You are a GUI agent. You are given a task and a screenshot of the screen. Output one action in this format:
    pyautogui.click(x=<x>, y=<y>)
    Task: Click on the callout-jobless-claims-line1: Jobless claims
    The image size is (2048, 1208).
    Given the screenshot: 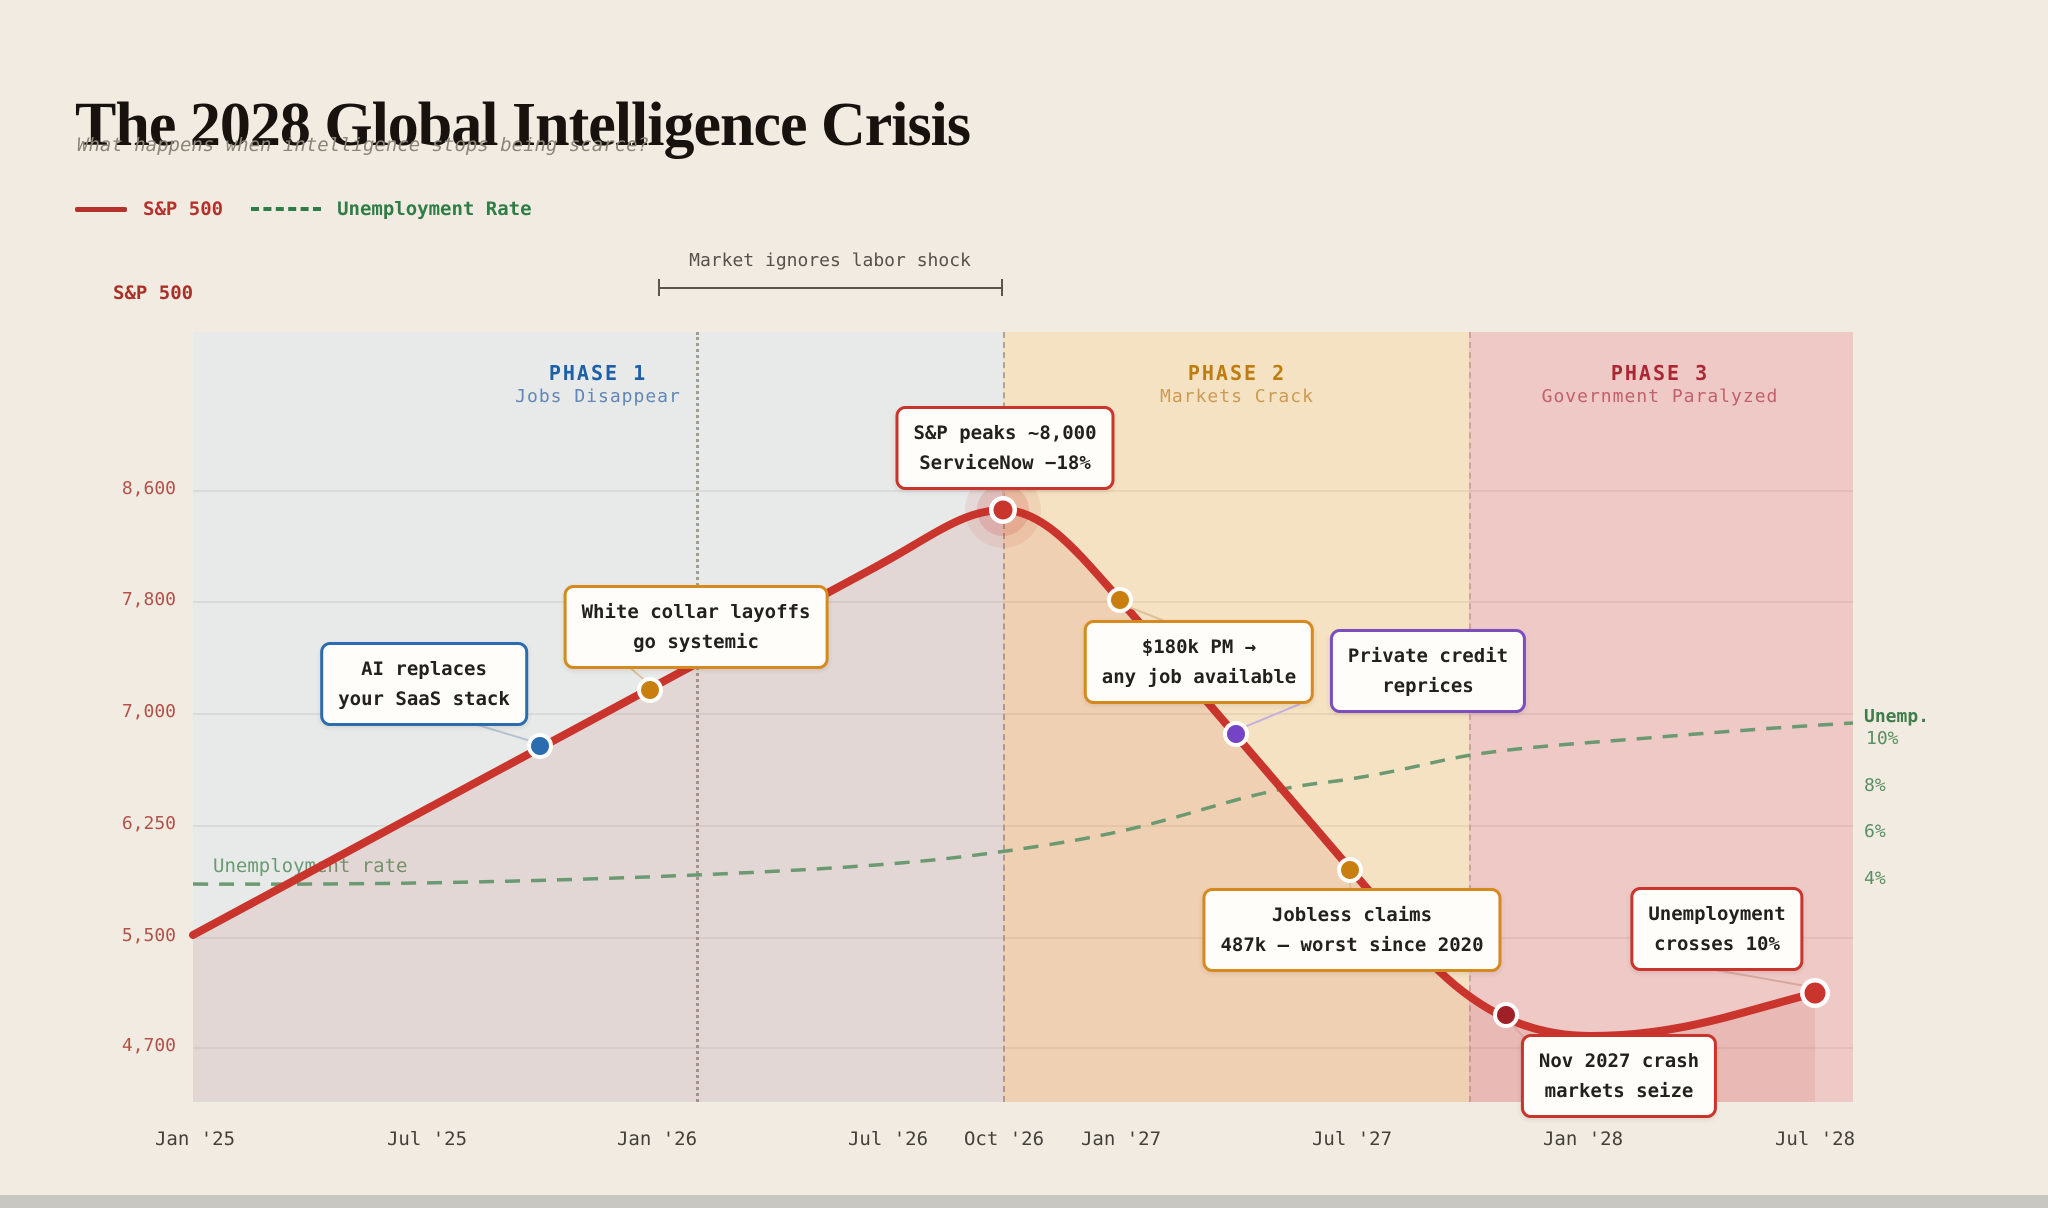 What is the action you would take?
    pyautogui.click(x=1352, y=915)
    